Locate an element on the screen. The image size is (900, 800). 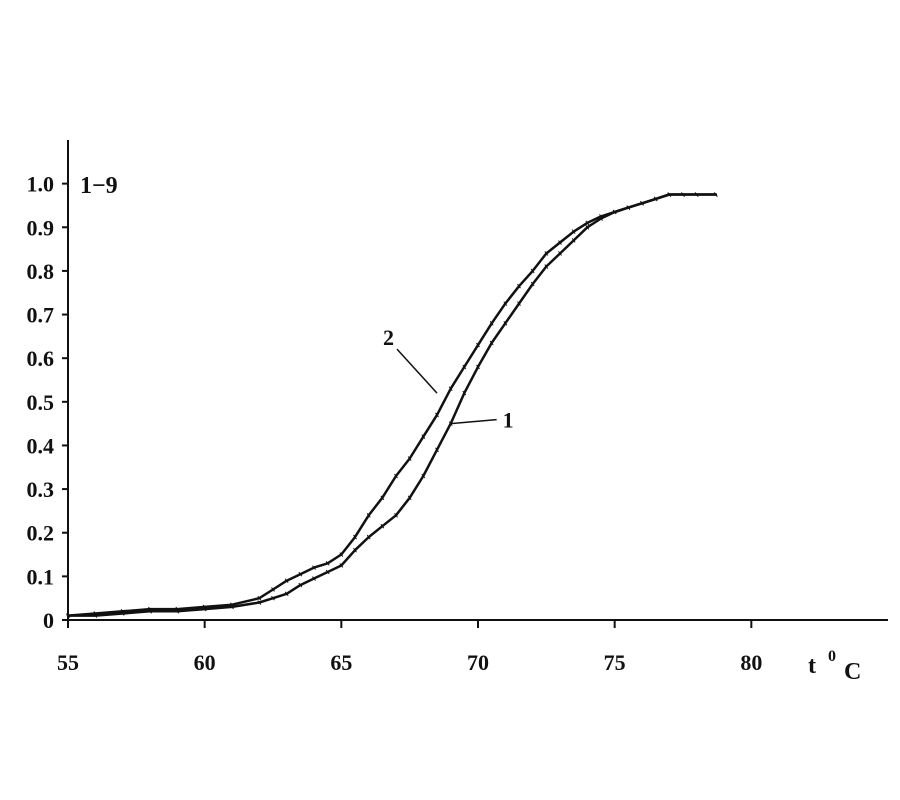
x-tick-label: 65 is located at coordinates (341, 662).